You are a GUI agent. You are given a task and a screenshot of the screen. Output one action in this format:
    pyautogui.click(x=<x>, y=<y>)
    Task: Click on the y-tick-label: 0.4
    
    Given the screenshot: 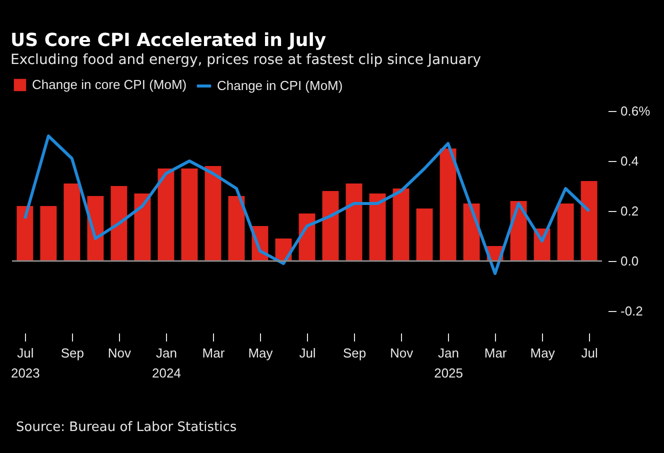 What is the action you would take?
    pyautogui.click(x=629, y=161)
    